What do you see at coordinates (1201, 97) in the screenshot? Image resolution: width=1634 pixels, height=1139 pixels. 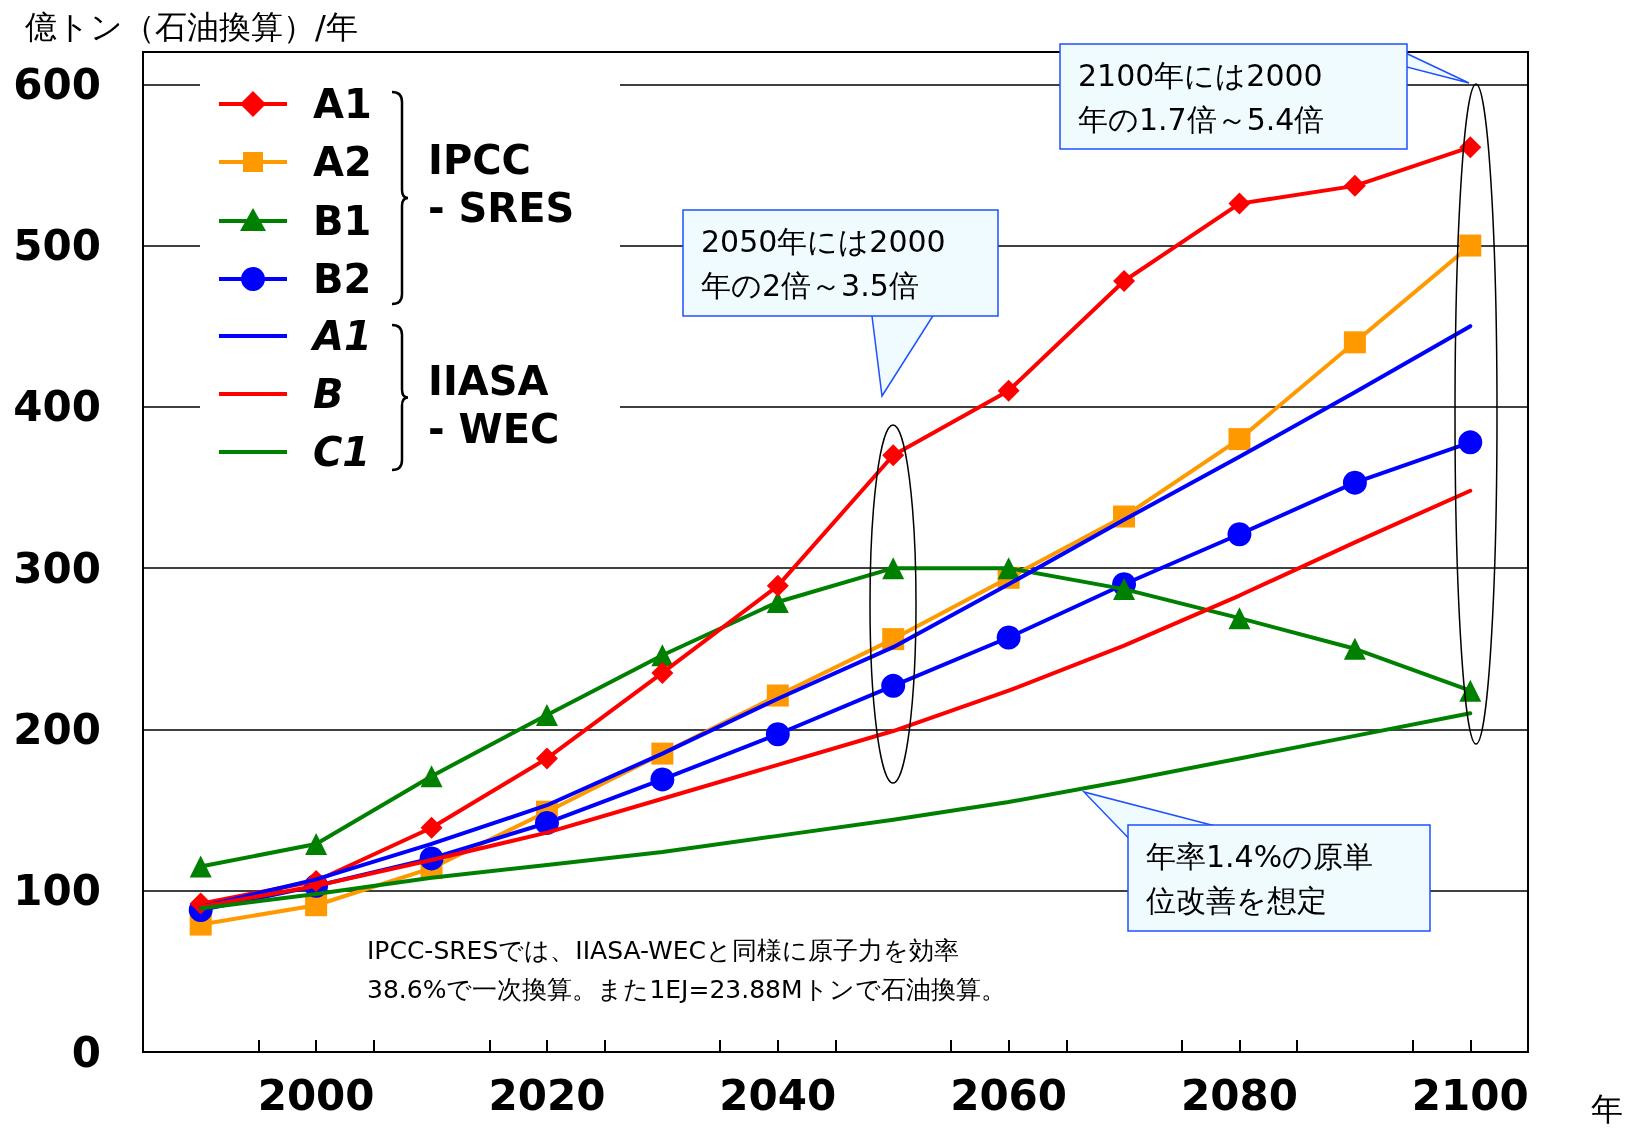 I see `annotation: 2100年には2000年の1.7倍～5.4倍` at bounding box center [1201, 97].